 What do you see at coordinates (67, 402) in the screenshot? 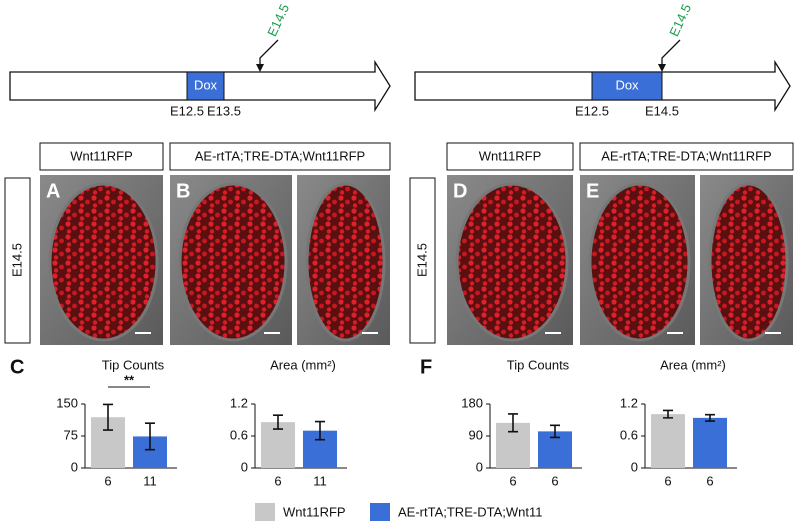
I see `y-tick-label: 150` at bounding box center [67, 402].